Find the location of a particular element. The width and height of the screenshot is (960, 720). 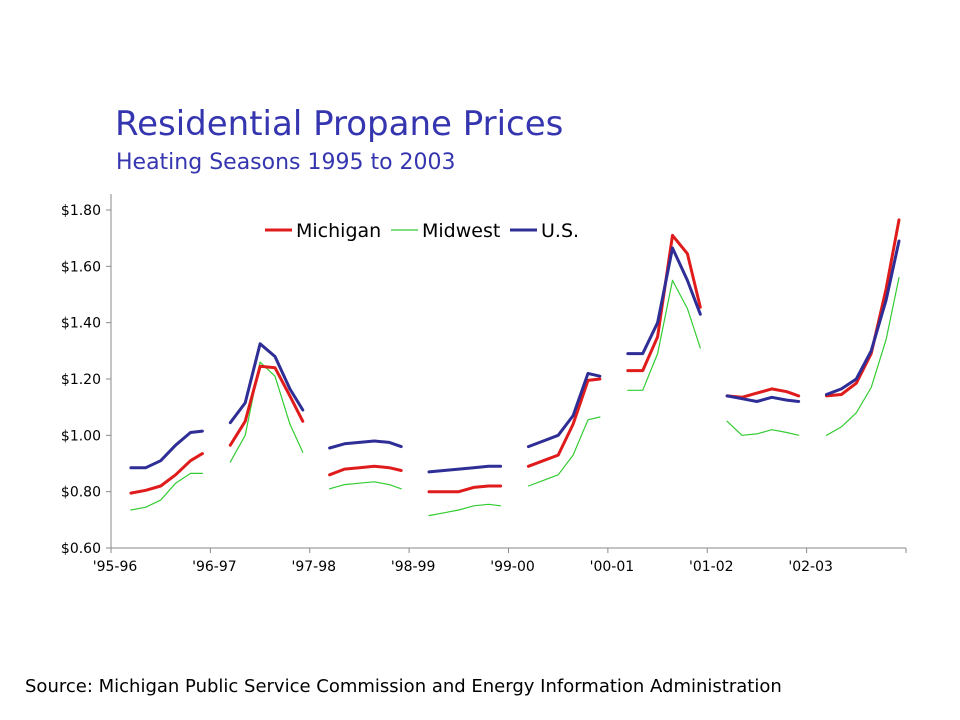

y-tick-label: $1.00 is located at coordinates (81, 436).